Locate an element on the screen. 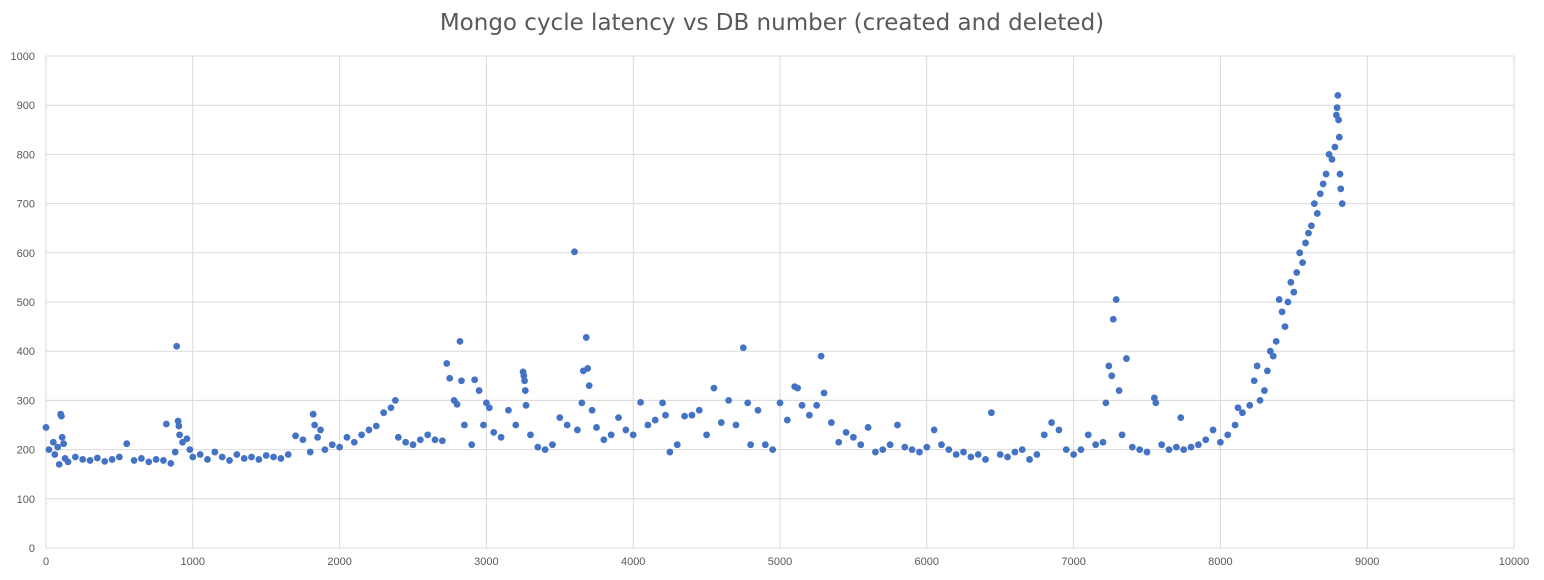  y-tick-label: 700 is located at coordinates (26, 205).